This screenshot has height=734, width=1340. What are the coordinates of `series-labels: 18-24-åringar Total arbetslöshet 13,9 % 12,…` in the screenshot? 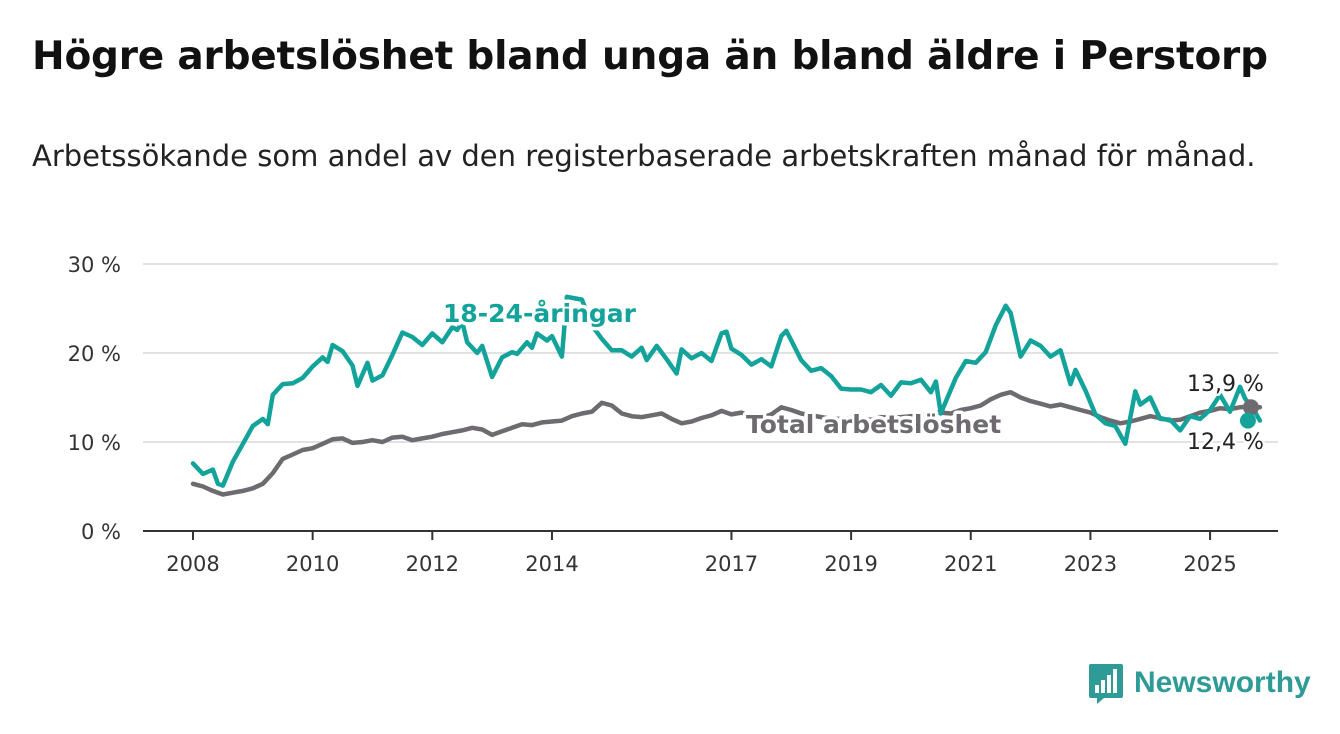 It's located at (853, 377).